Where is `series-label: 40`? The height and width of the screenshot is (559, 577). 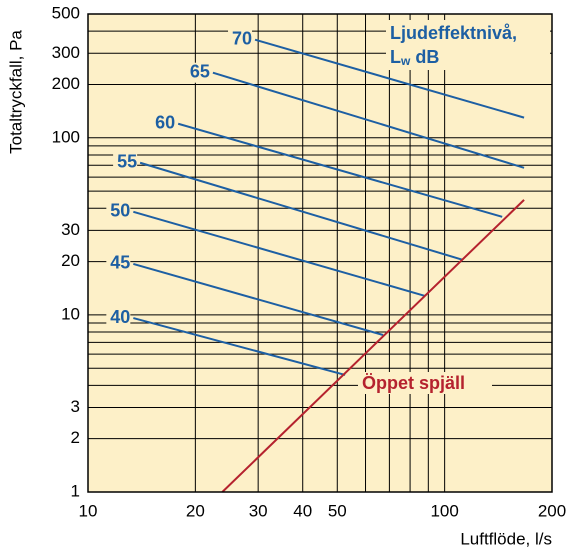 series-label: 40 is located at coordinates (120, 317).